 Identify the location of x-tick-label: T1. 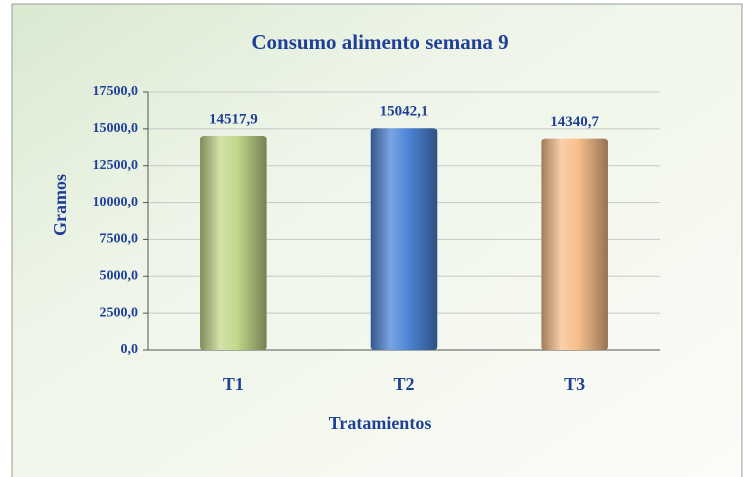
(233, 384).